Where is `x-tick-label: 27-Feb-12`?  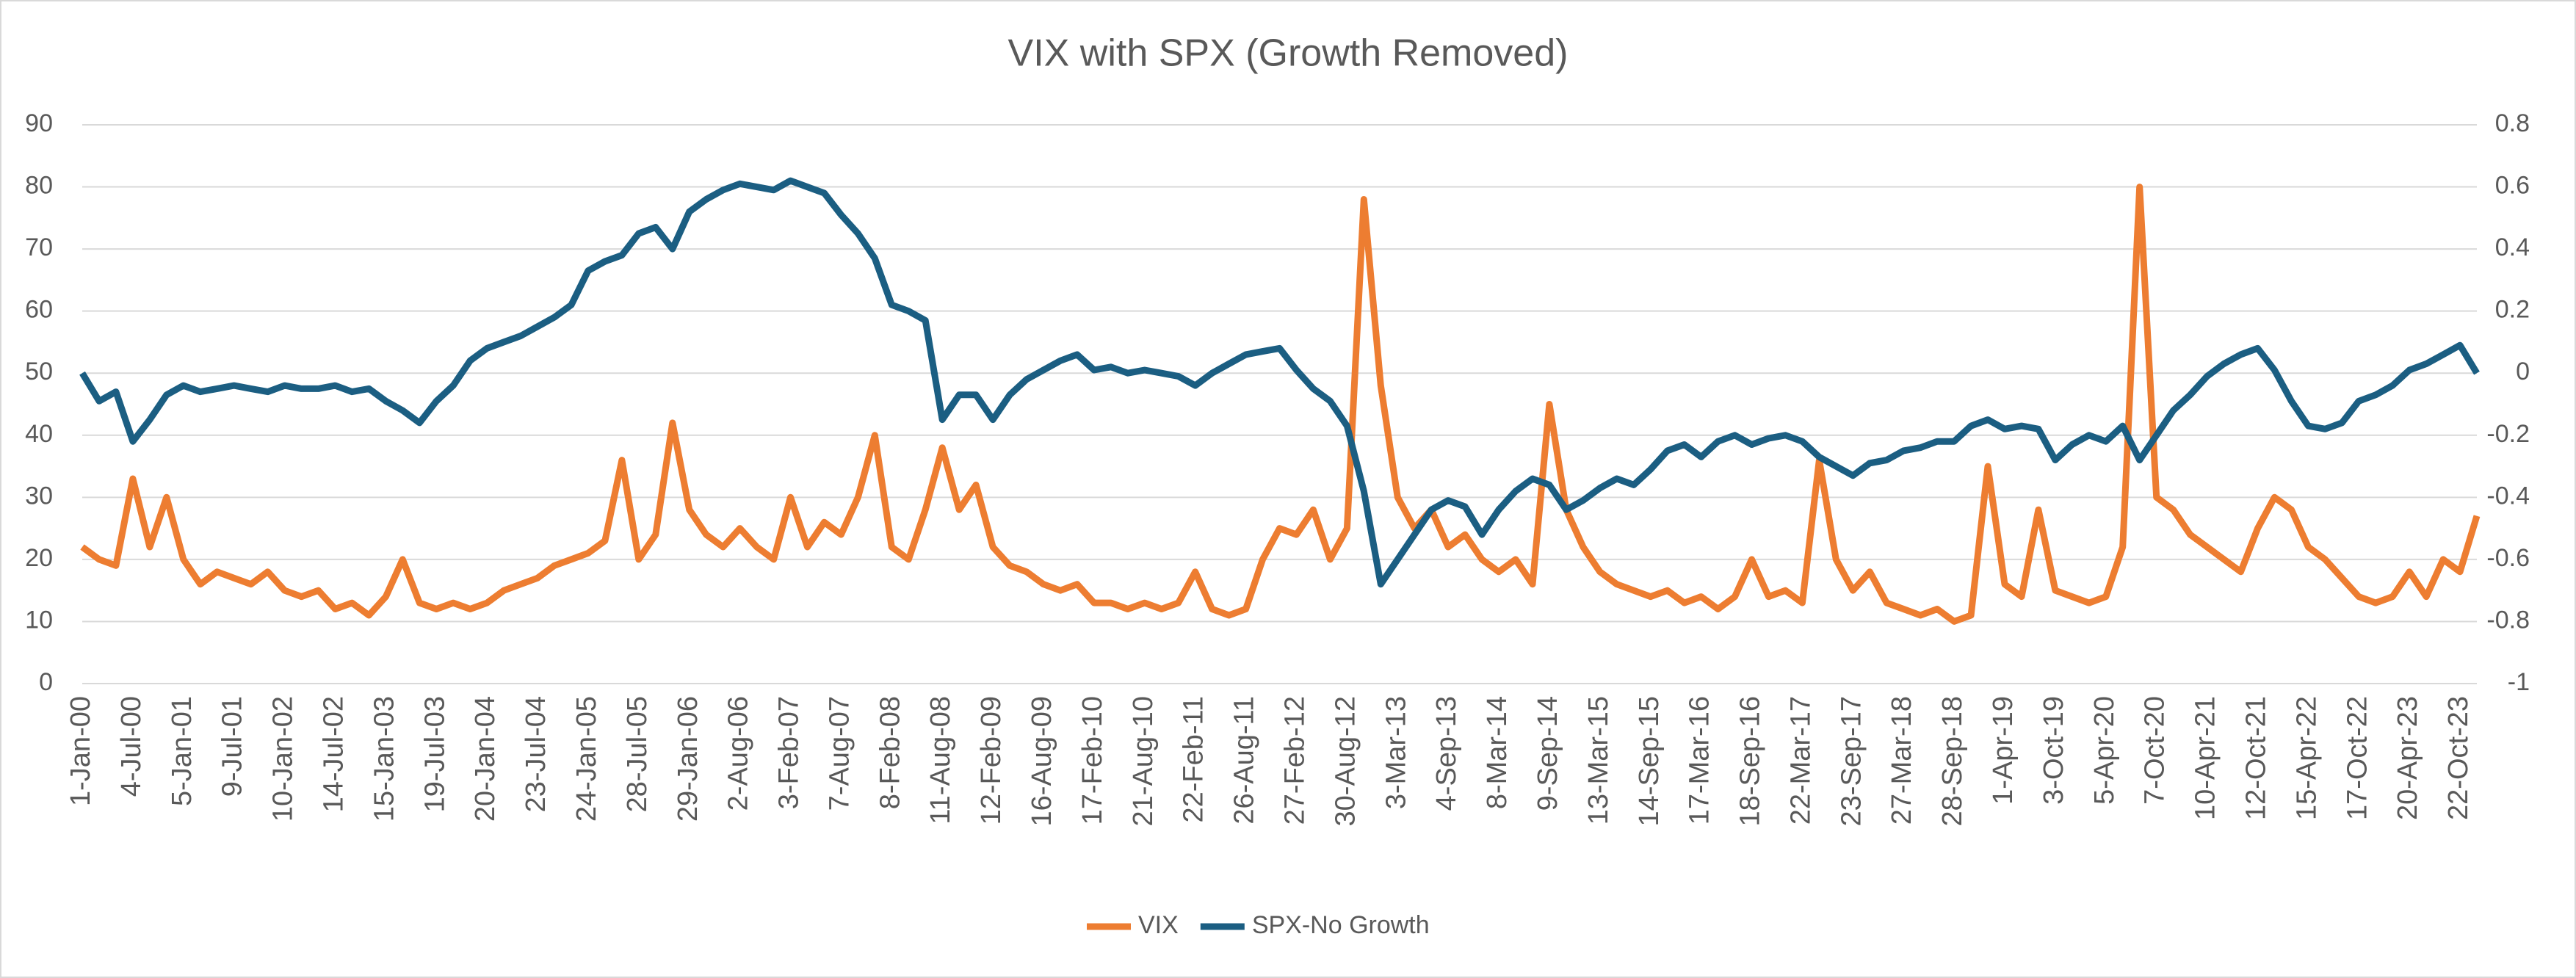 x-tick-label: 27-Feb-12 is located at coordinates (1294, 761).